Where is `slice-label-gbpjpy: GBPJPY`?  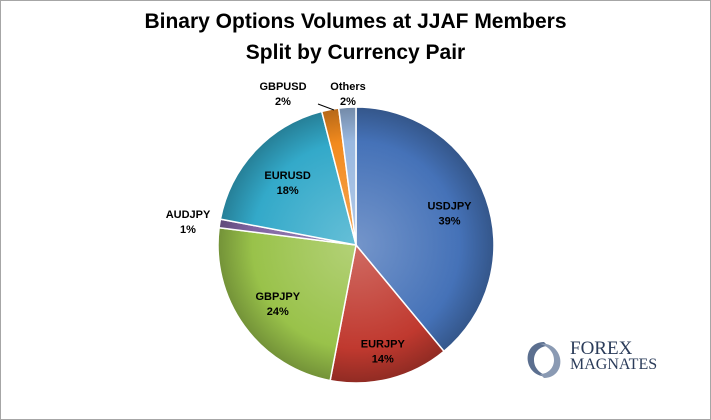
slice-label-gbpjpy: GBPJPY is located at coordinates (277, 297).